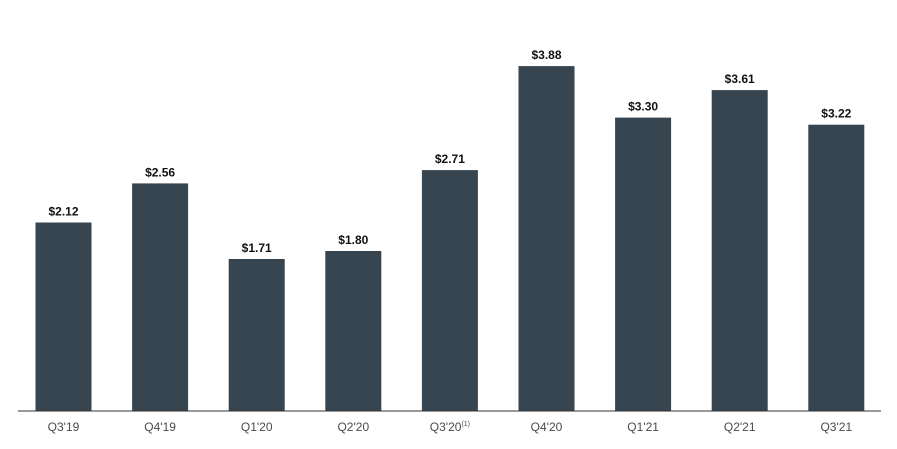  What do you see at coordinates (63, 212) in the screenshot?
I see `value-label-Q3'19: $2.12` at bounding box center [63, 212].